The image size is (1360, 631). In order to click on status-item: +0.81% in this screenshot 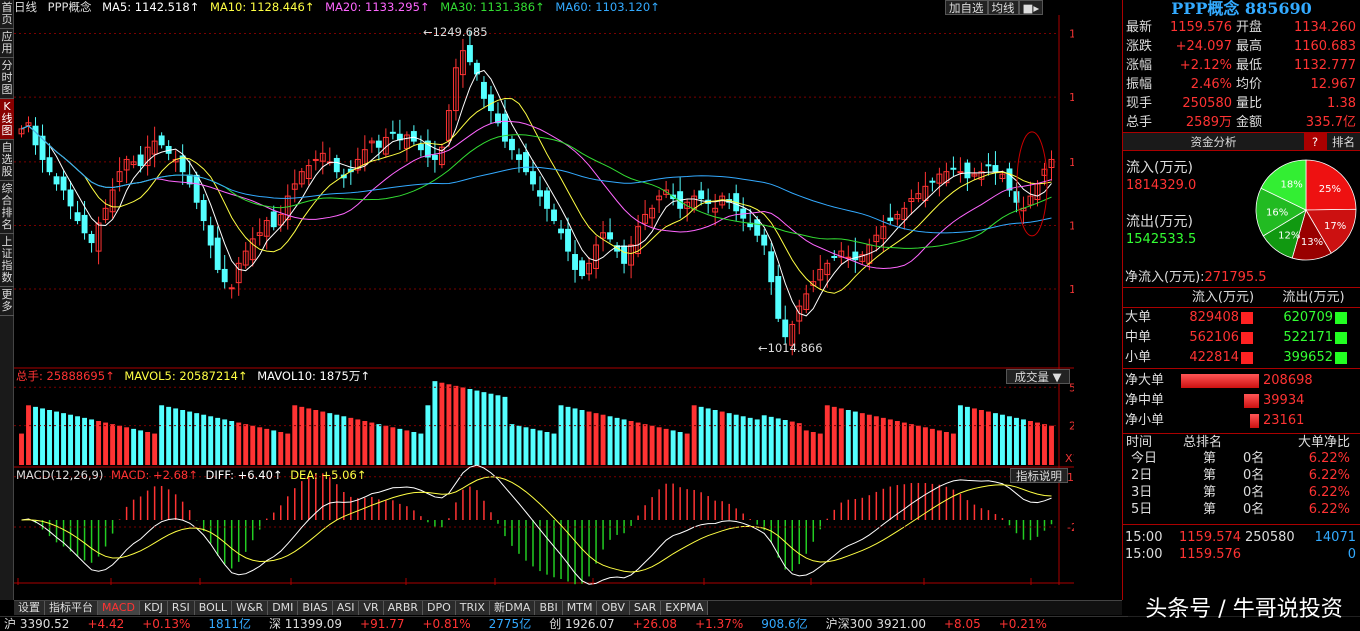, I will do `click(446, 624)`.